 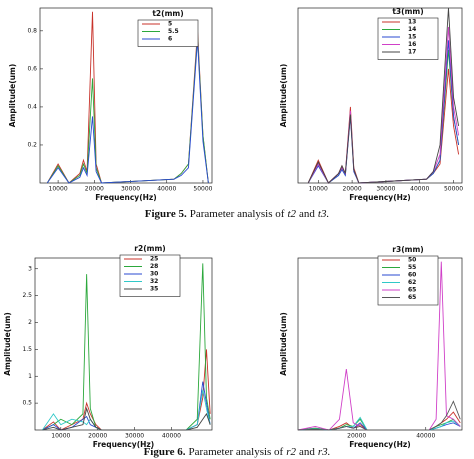 I want to click on legend-title: t3(mm), so click(x=407, y=11).